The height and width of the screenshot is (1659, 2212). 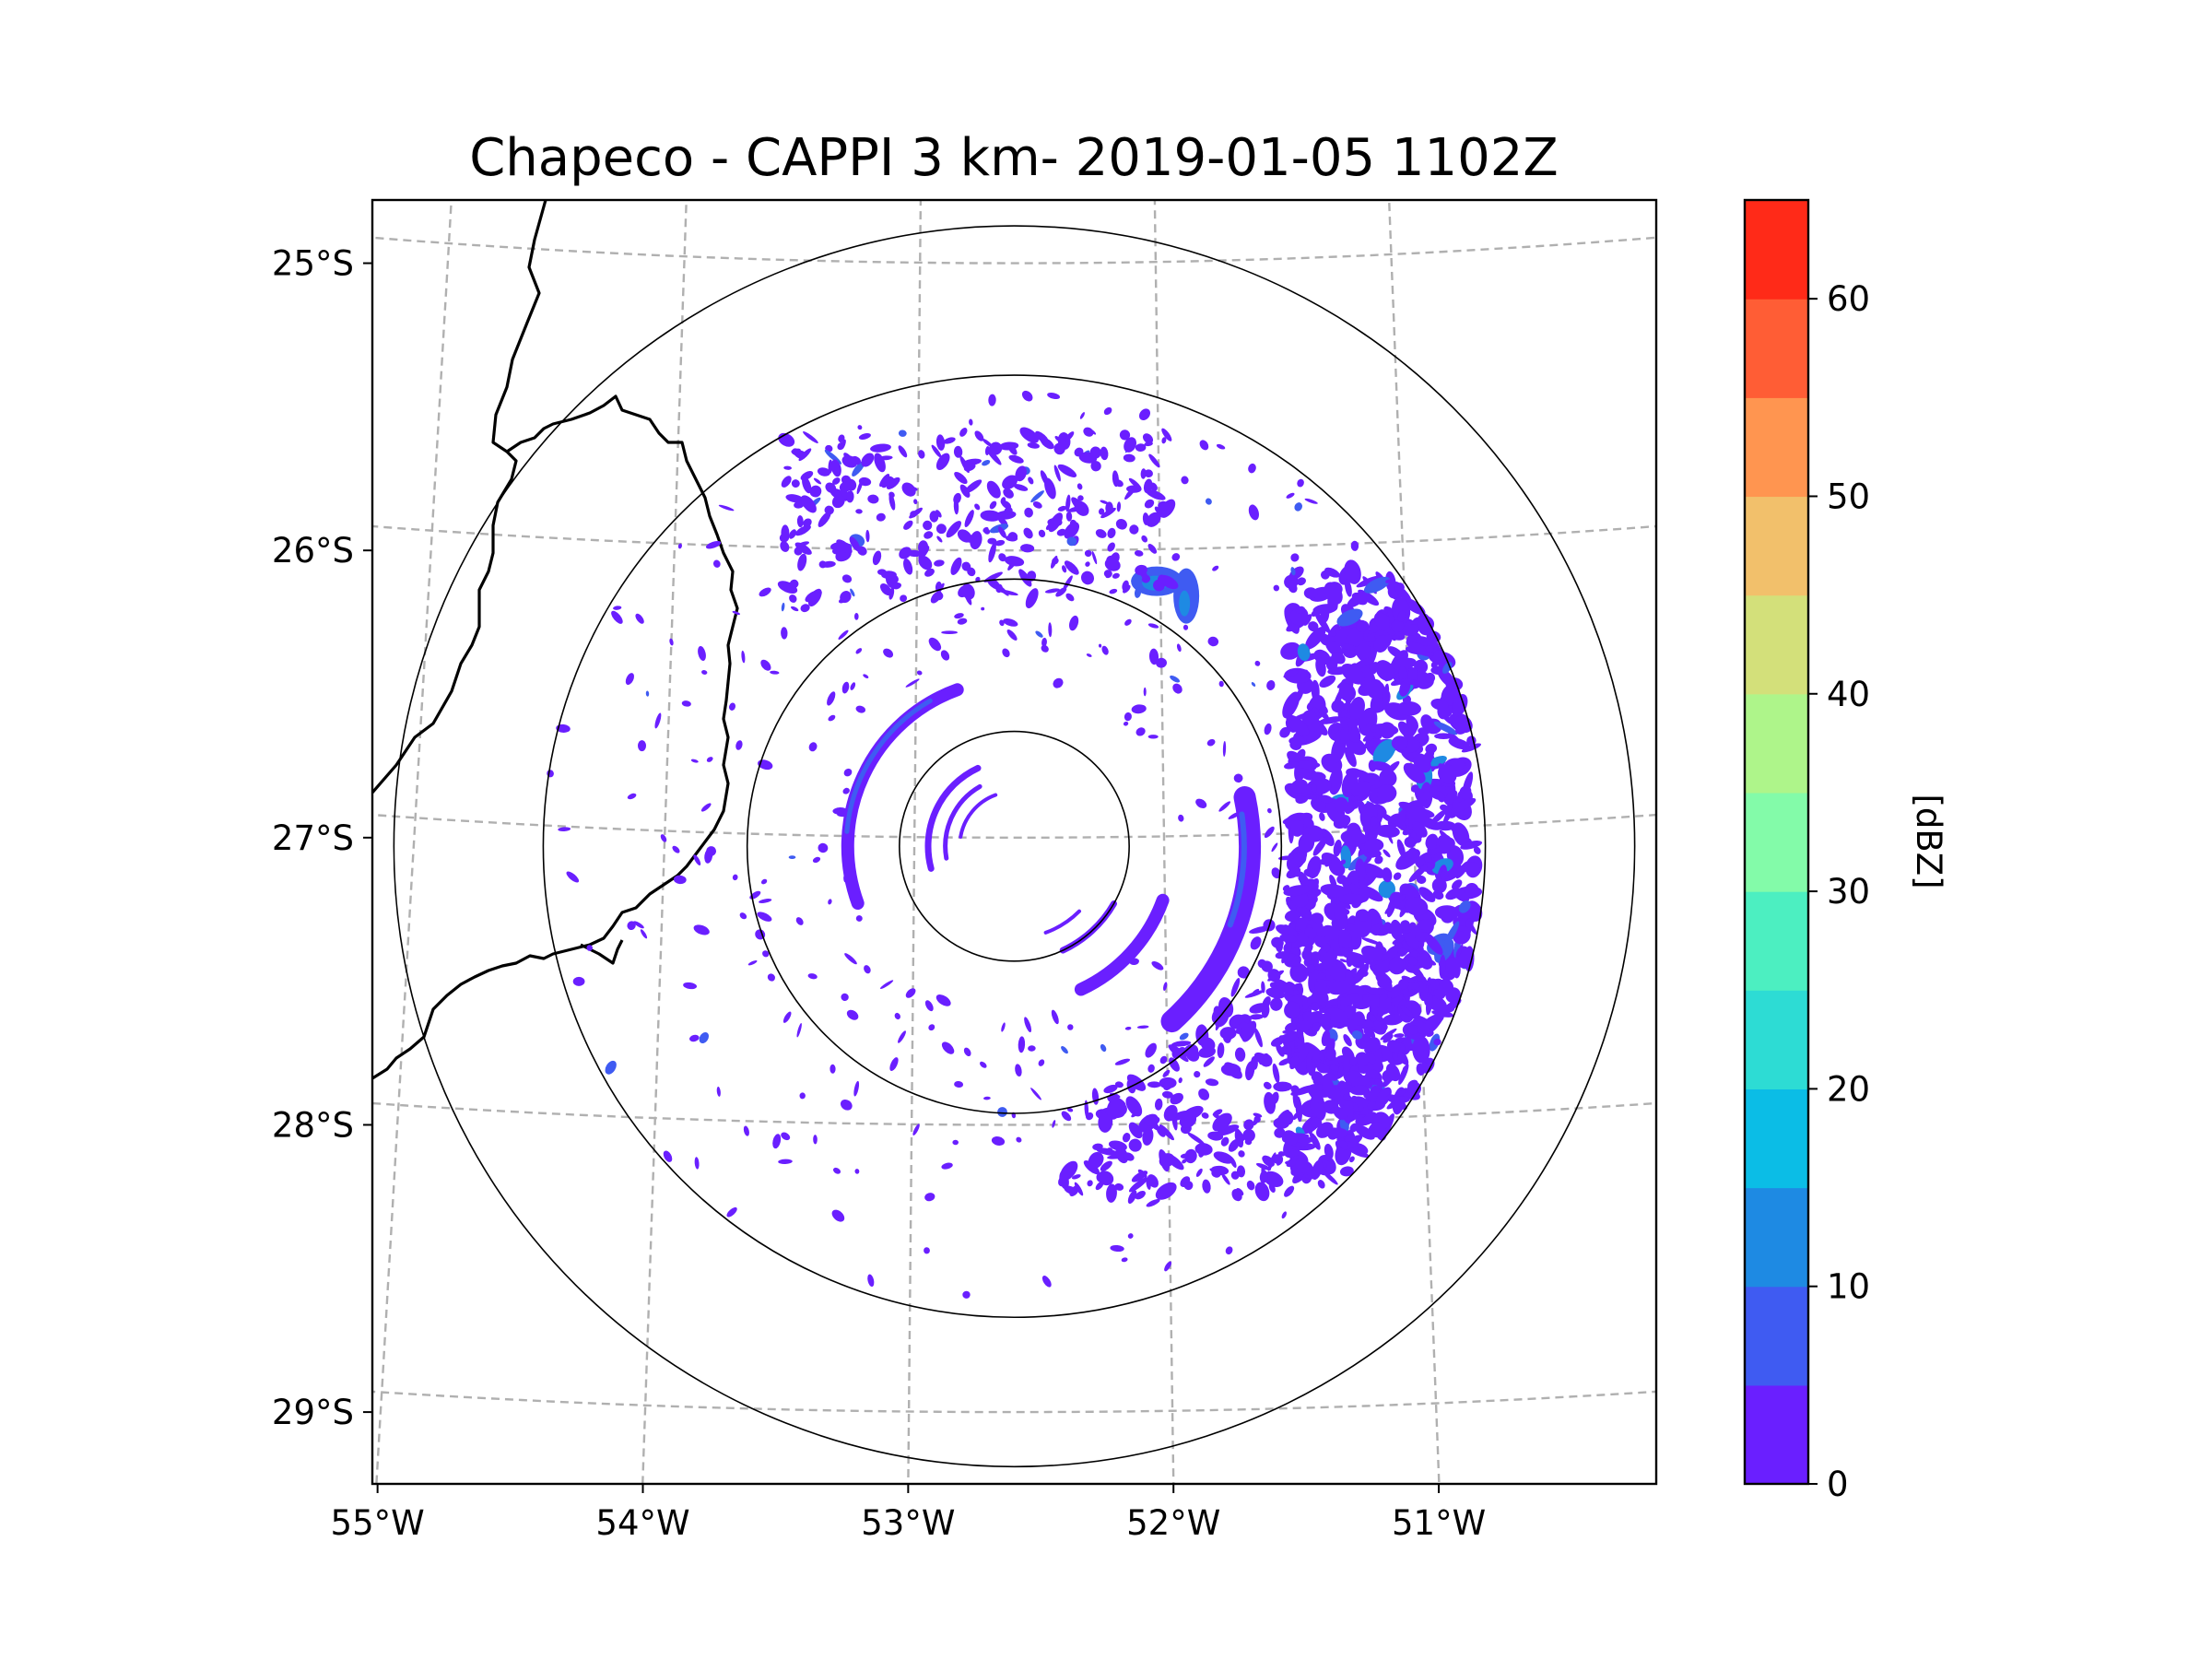 What do you see at coordinates (915, 842) in the screenshot?
I see `meridian-line` at bounding box center [915, 842].